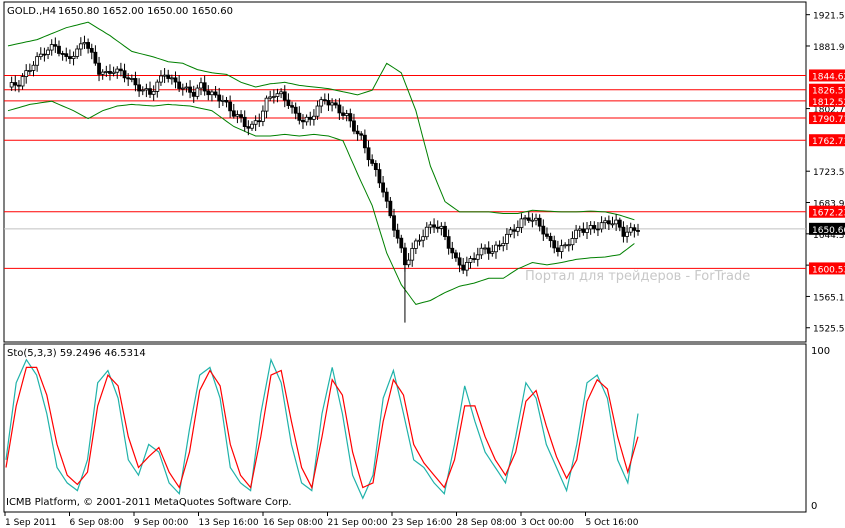 The image size is (845, 528). What do you see at coordinates (612, 523) in the screenshot?
I see `time-tick-label: 5 Oct 16:00` at bounding box center [612, 523].